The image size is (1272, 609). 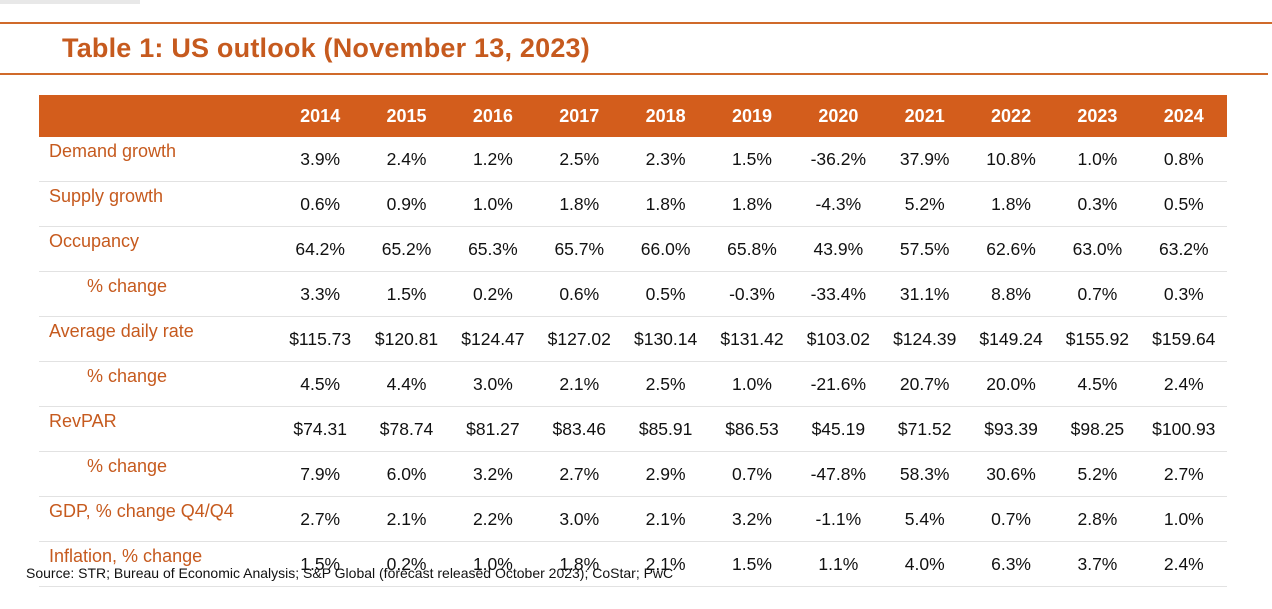 What do you see at coordinates (1097, 474) in the screenshot?
I see `table-cell: 5.2%` at bounding box center [1097, 474].